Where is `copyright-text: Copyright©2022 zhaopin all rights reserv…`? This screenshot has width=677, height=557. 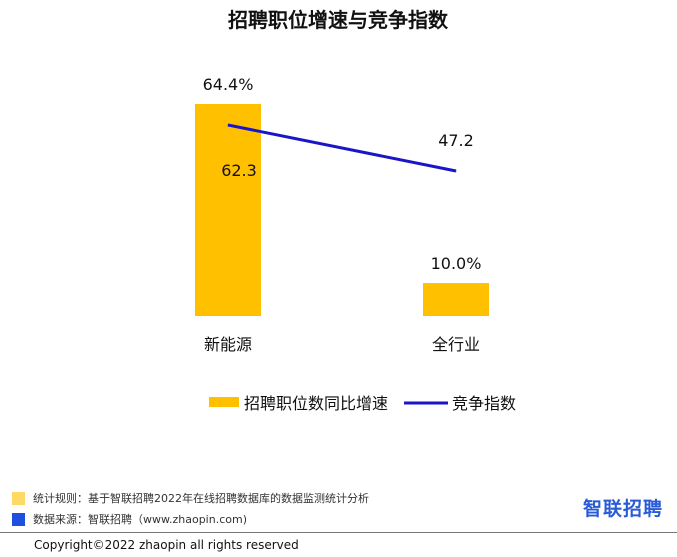
copyright-text: Copyright©2022 zhaopin all rights reserv… is located at coordinates (166, 545).